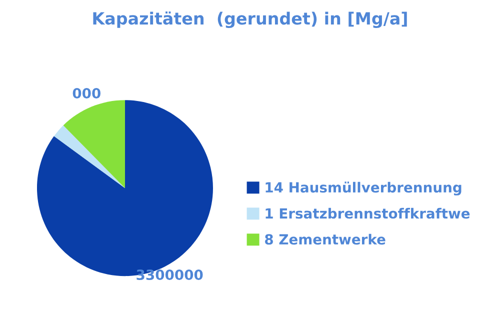 The image size is (500, 330). I want to click on chart-title: Kapazitäten (gerundet) in [Mg/a], so click(250, 20).